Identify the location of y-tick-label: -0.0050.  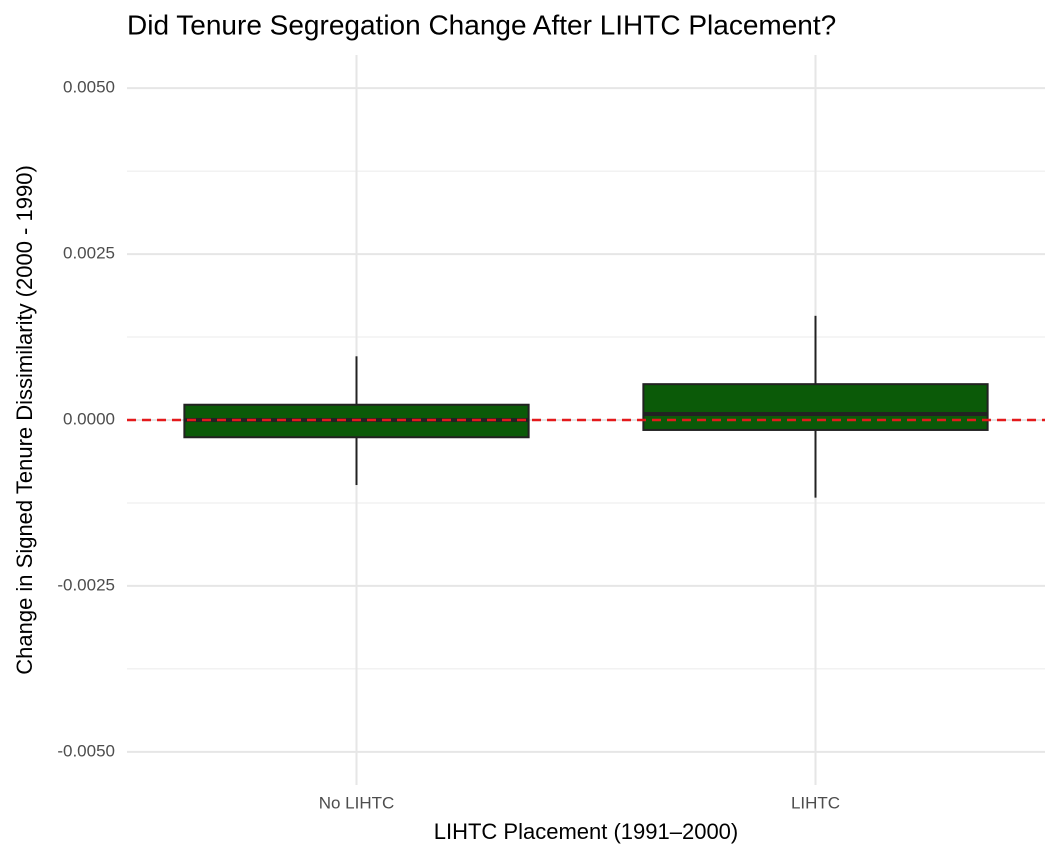
(86, 750).